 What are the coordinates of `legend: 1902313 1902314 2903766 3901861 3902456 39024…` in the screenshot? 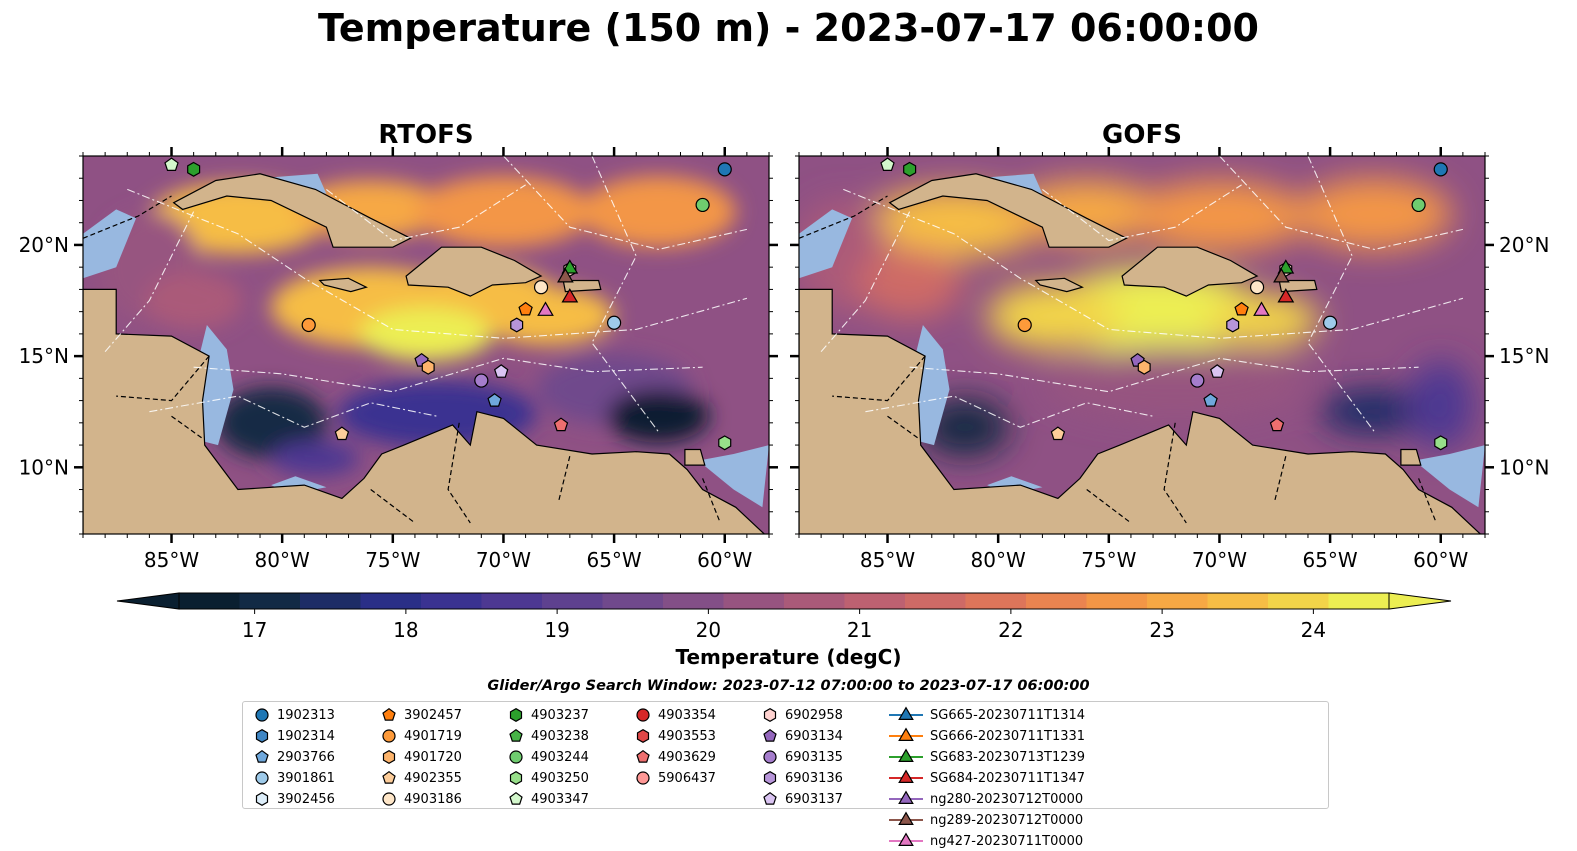 It's located at (785, 775).